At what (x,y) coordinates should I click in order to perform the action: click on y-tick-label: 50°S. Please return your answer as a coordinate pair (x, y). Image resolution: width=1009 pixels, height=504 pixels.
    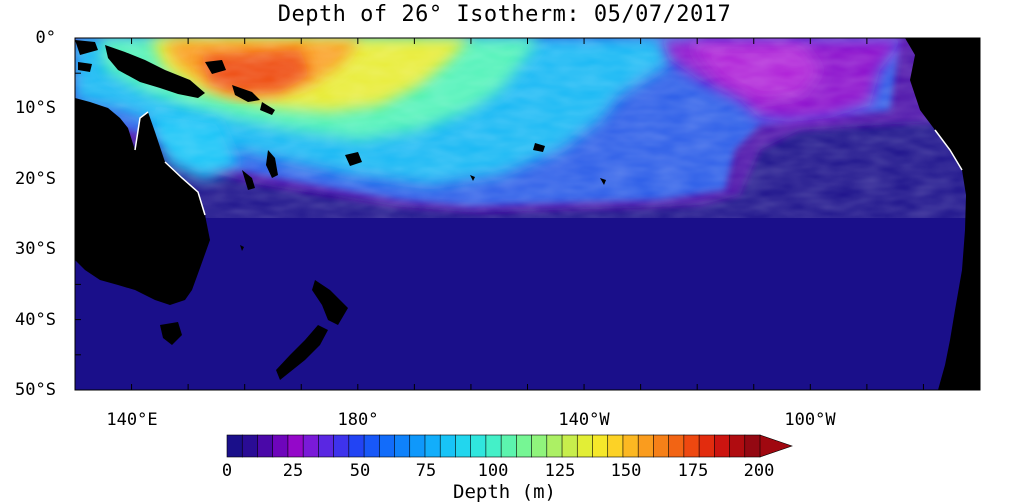
    Looking at the image, I should click on (35, 390).